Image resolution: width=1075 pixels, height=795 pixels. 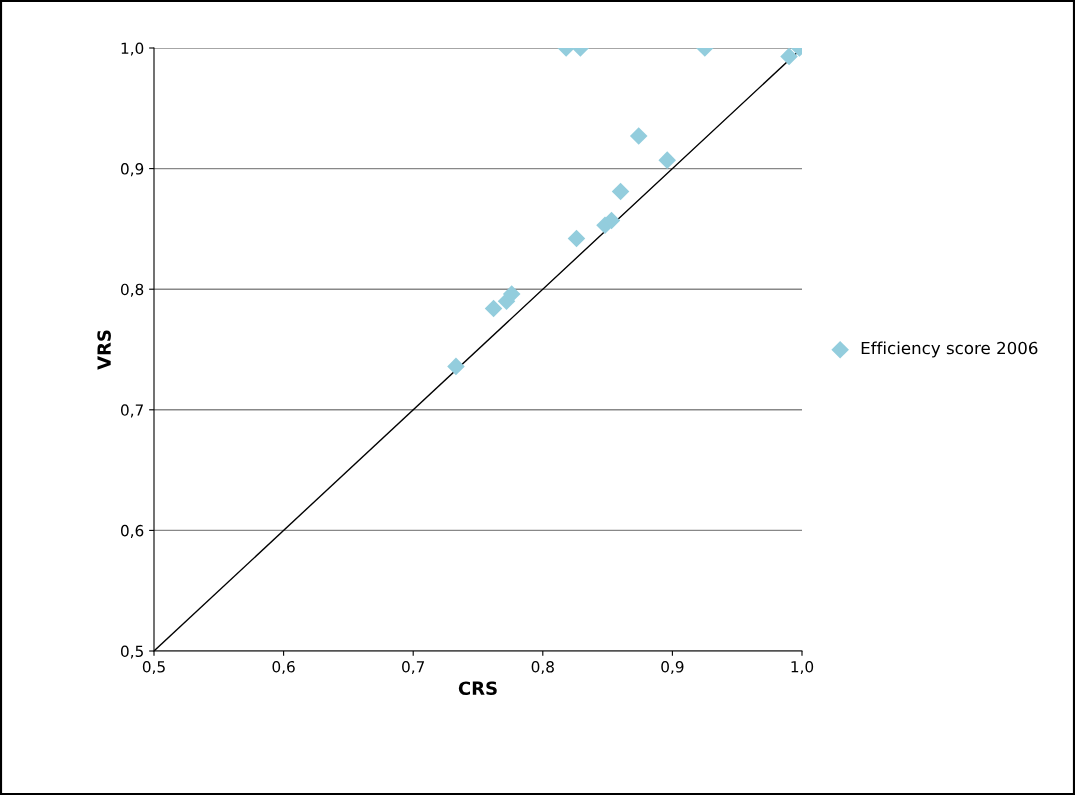 What do you see at coordinates (283, 667) in the screenshot?
I see `x-tick-label: 0,6` at bounding box center [283, 667].